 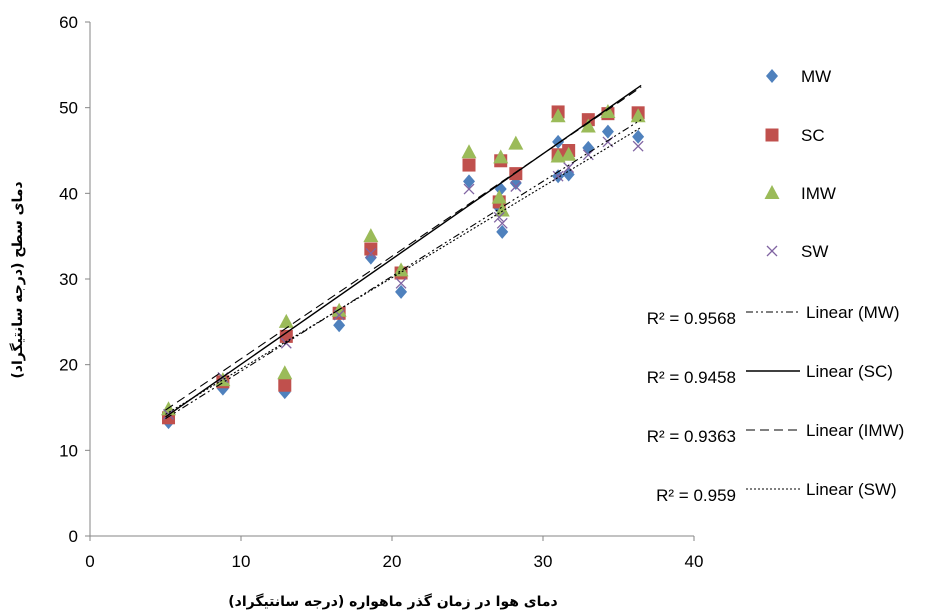 What do you see at coordinates (68, 279) in the screenshot?
I see `y-tick-label: 30` at bounding box center [68, 279].